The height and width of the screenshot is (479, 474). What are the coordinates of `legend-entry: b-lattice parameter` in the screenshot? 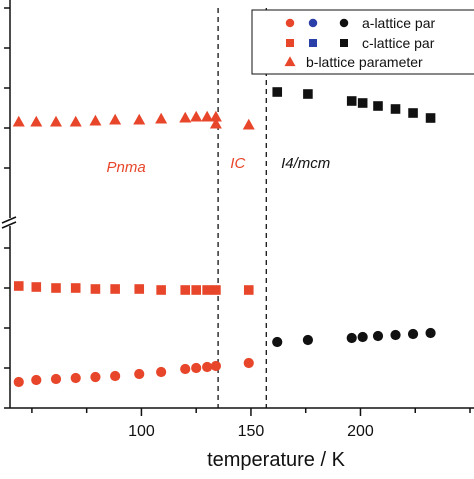 It's located at (353, 62).